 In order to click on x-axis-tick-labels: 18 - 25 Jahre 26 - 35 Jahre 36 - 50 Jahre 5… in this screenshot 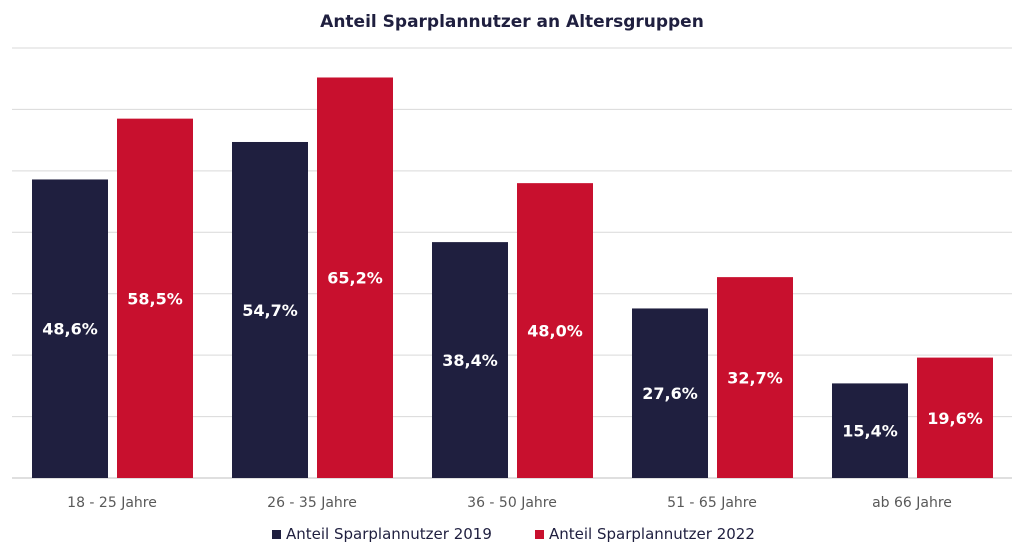, I will do `click(509, 503)`.